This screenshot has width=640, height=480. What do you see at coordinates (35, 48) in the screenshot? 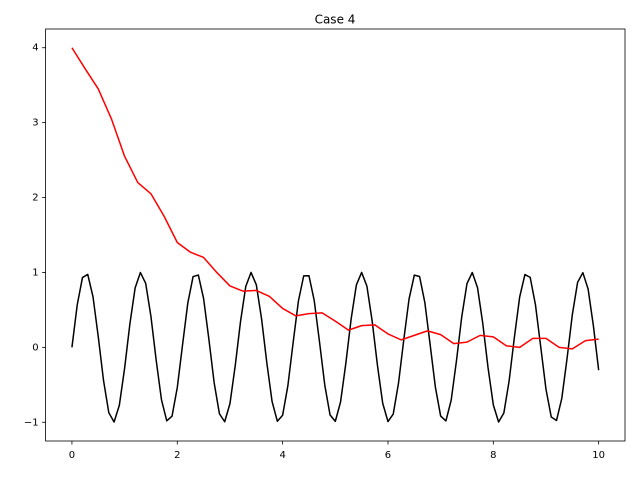
I see `y-tick-label: 4` at bounding box center [35, 48].